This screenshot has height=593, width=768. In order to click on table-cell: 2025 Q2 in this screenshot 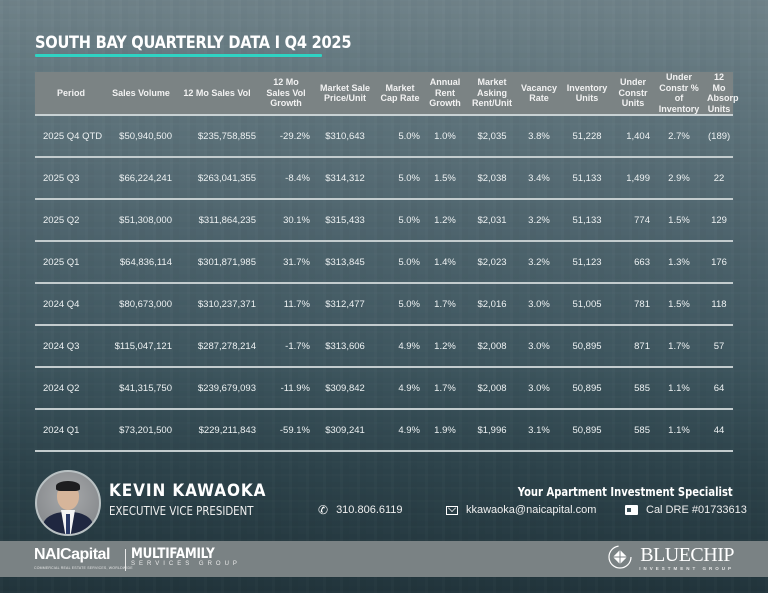, I will do `click(71, 220)`.